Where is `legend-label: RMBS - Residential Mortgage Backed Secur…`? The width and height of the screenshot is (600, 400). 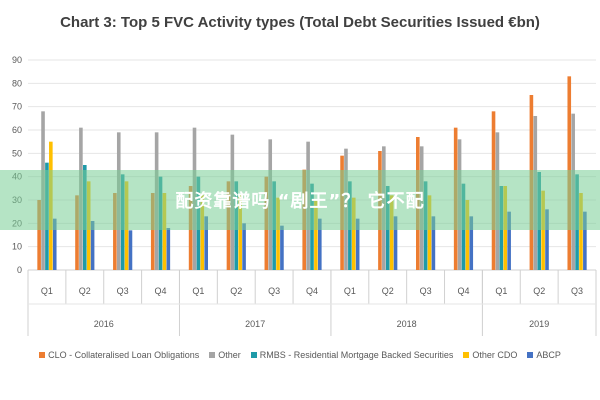 legend-label: RMBS - Residential Mortgage Backed Secur… is located at coordinates (356, 355).